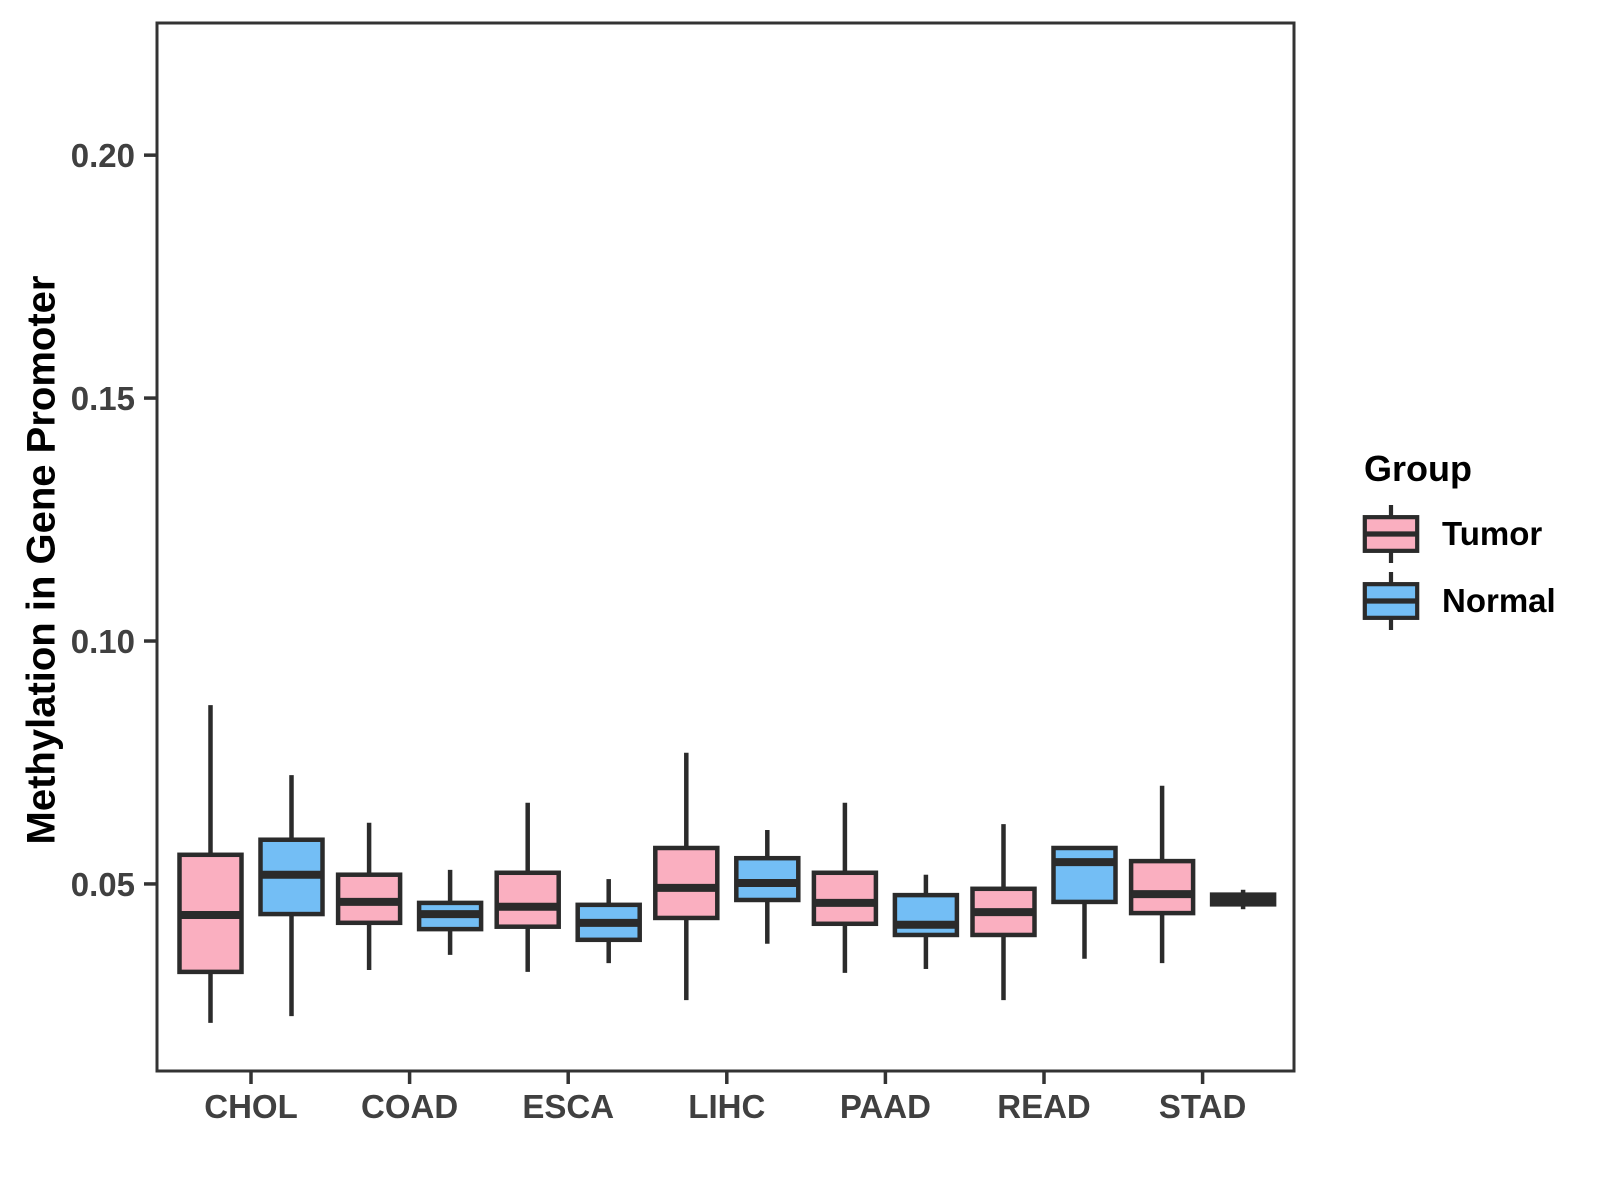 This screenshot has width=1600, height=1200. I want to click on box-COAD-Normal, so click(450, 912).